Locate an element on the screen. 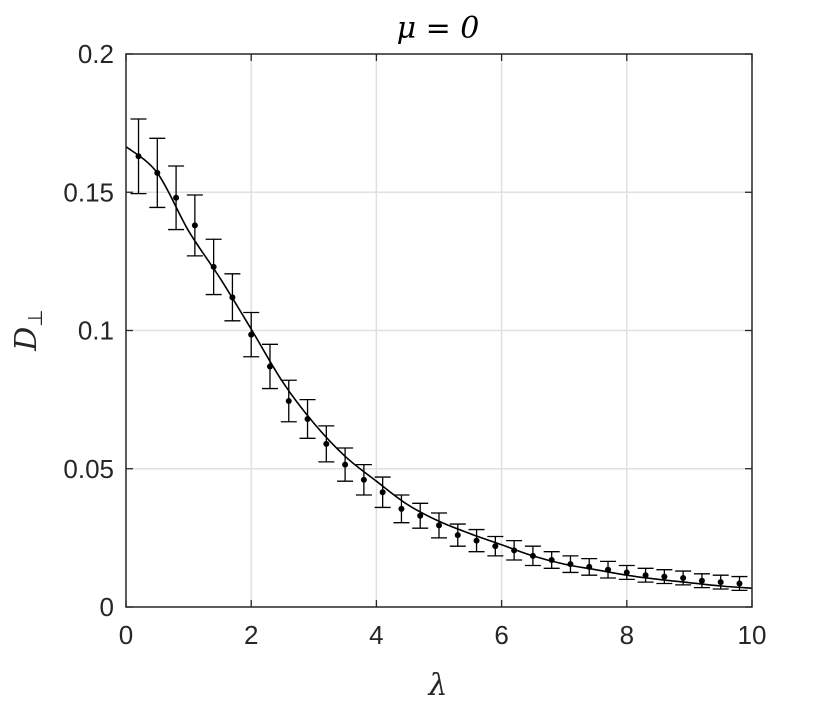  x-tick-labels: 0 2 4 6 8 10 is located at coordinates (443, 635).